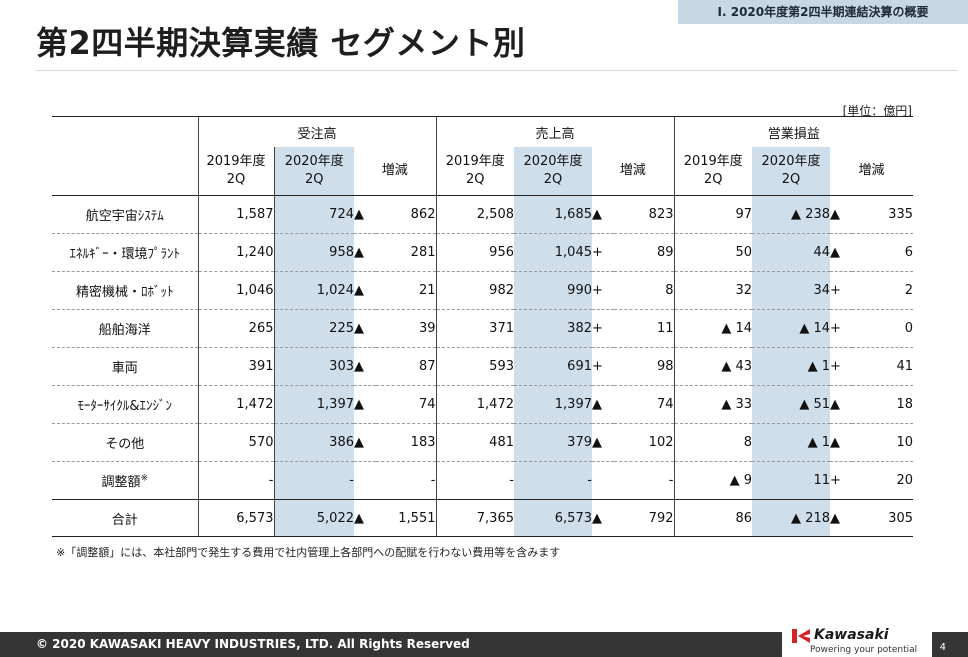 Image resolution: width=968 pixels, height=657 pixels. I want to click on page-number: 4, so click(942, 647).